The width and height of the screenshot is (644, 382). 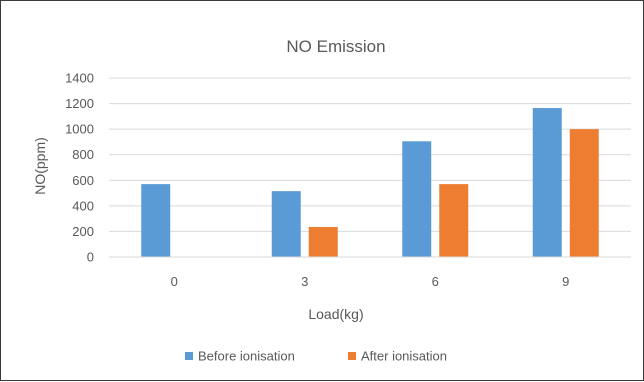 I want to click on x-tick-label: 3, so click(x=304, y=281).